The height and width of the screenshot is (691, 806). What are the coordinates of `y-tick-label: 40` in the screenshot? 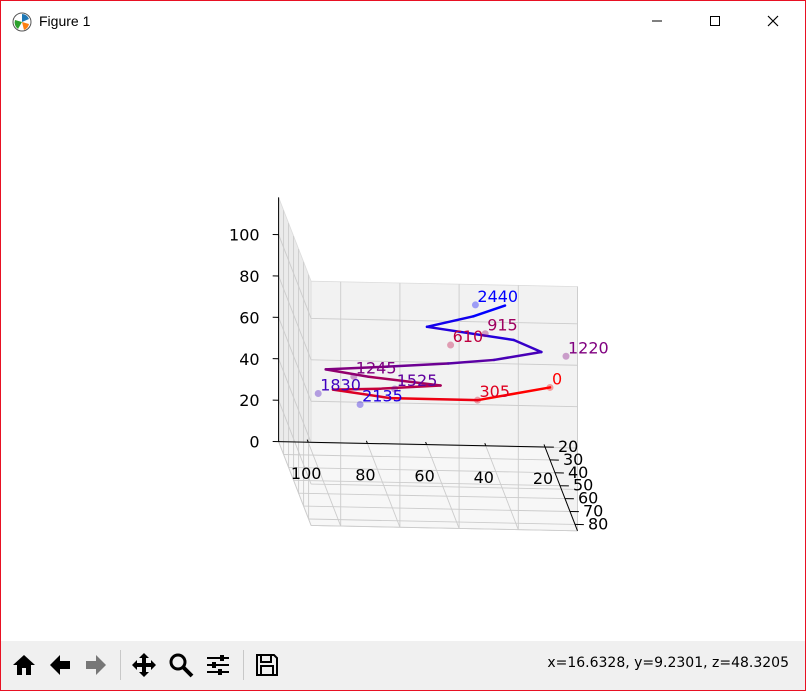 It's located at (578, 472).